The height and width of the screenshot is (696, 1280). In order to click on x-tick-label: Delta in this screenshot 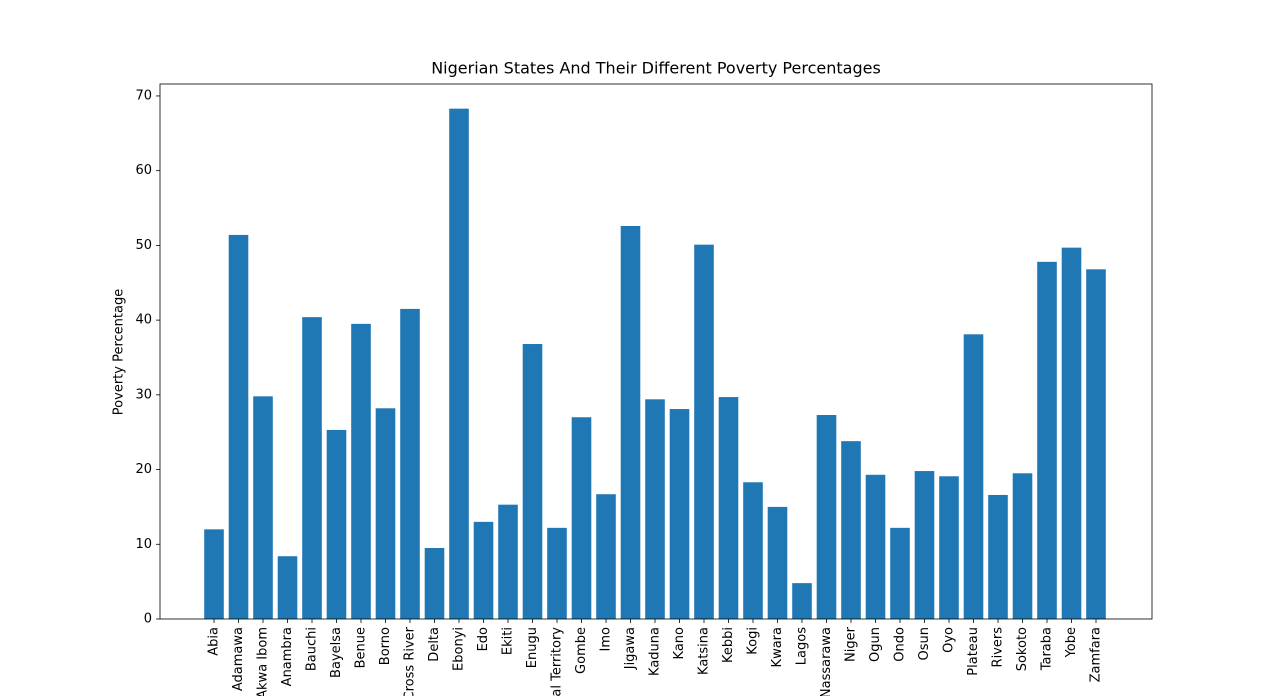, I will do `click(434, 644)`.